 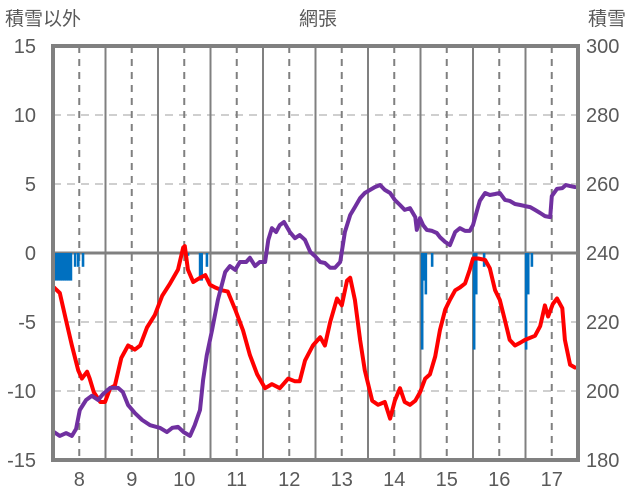 I want to click on x-tick-label: 15, so click(x=447, y=480).